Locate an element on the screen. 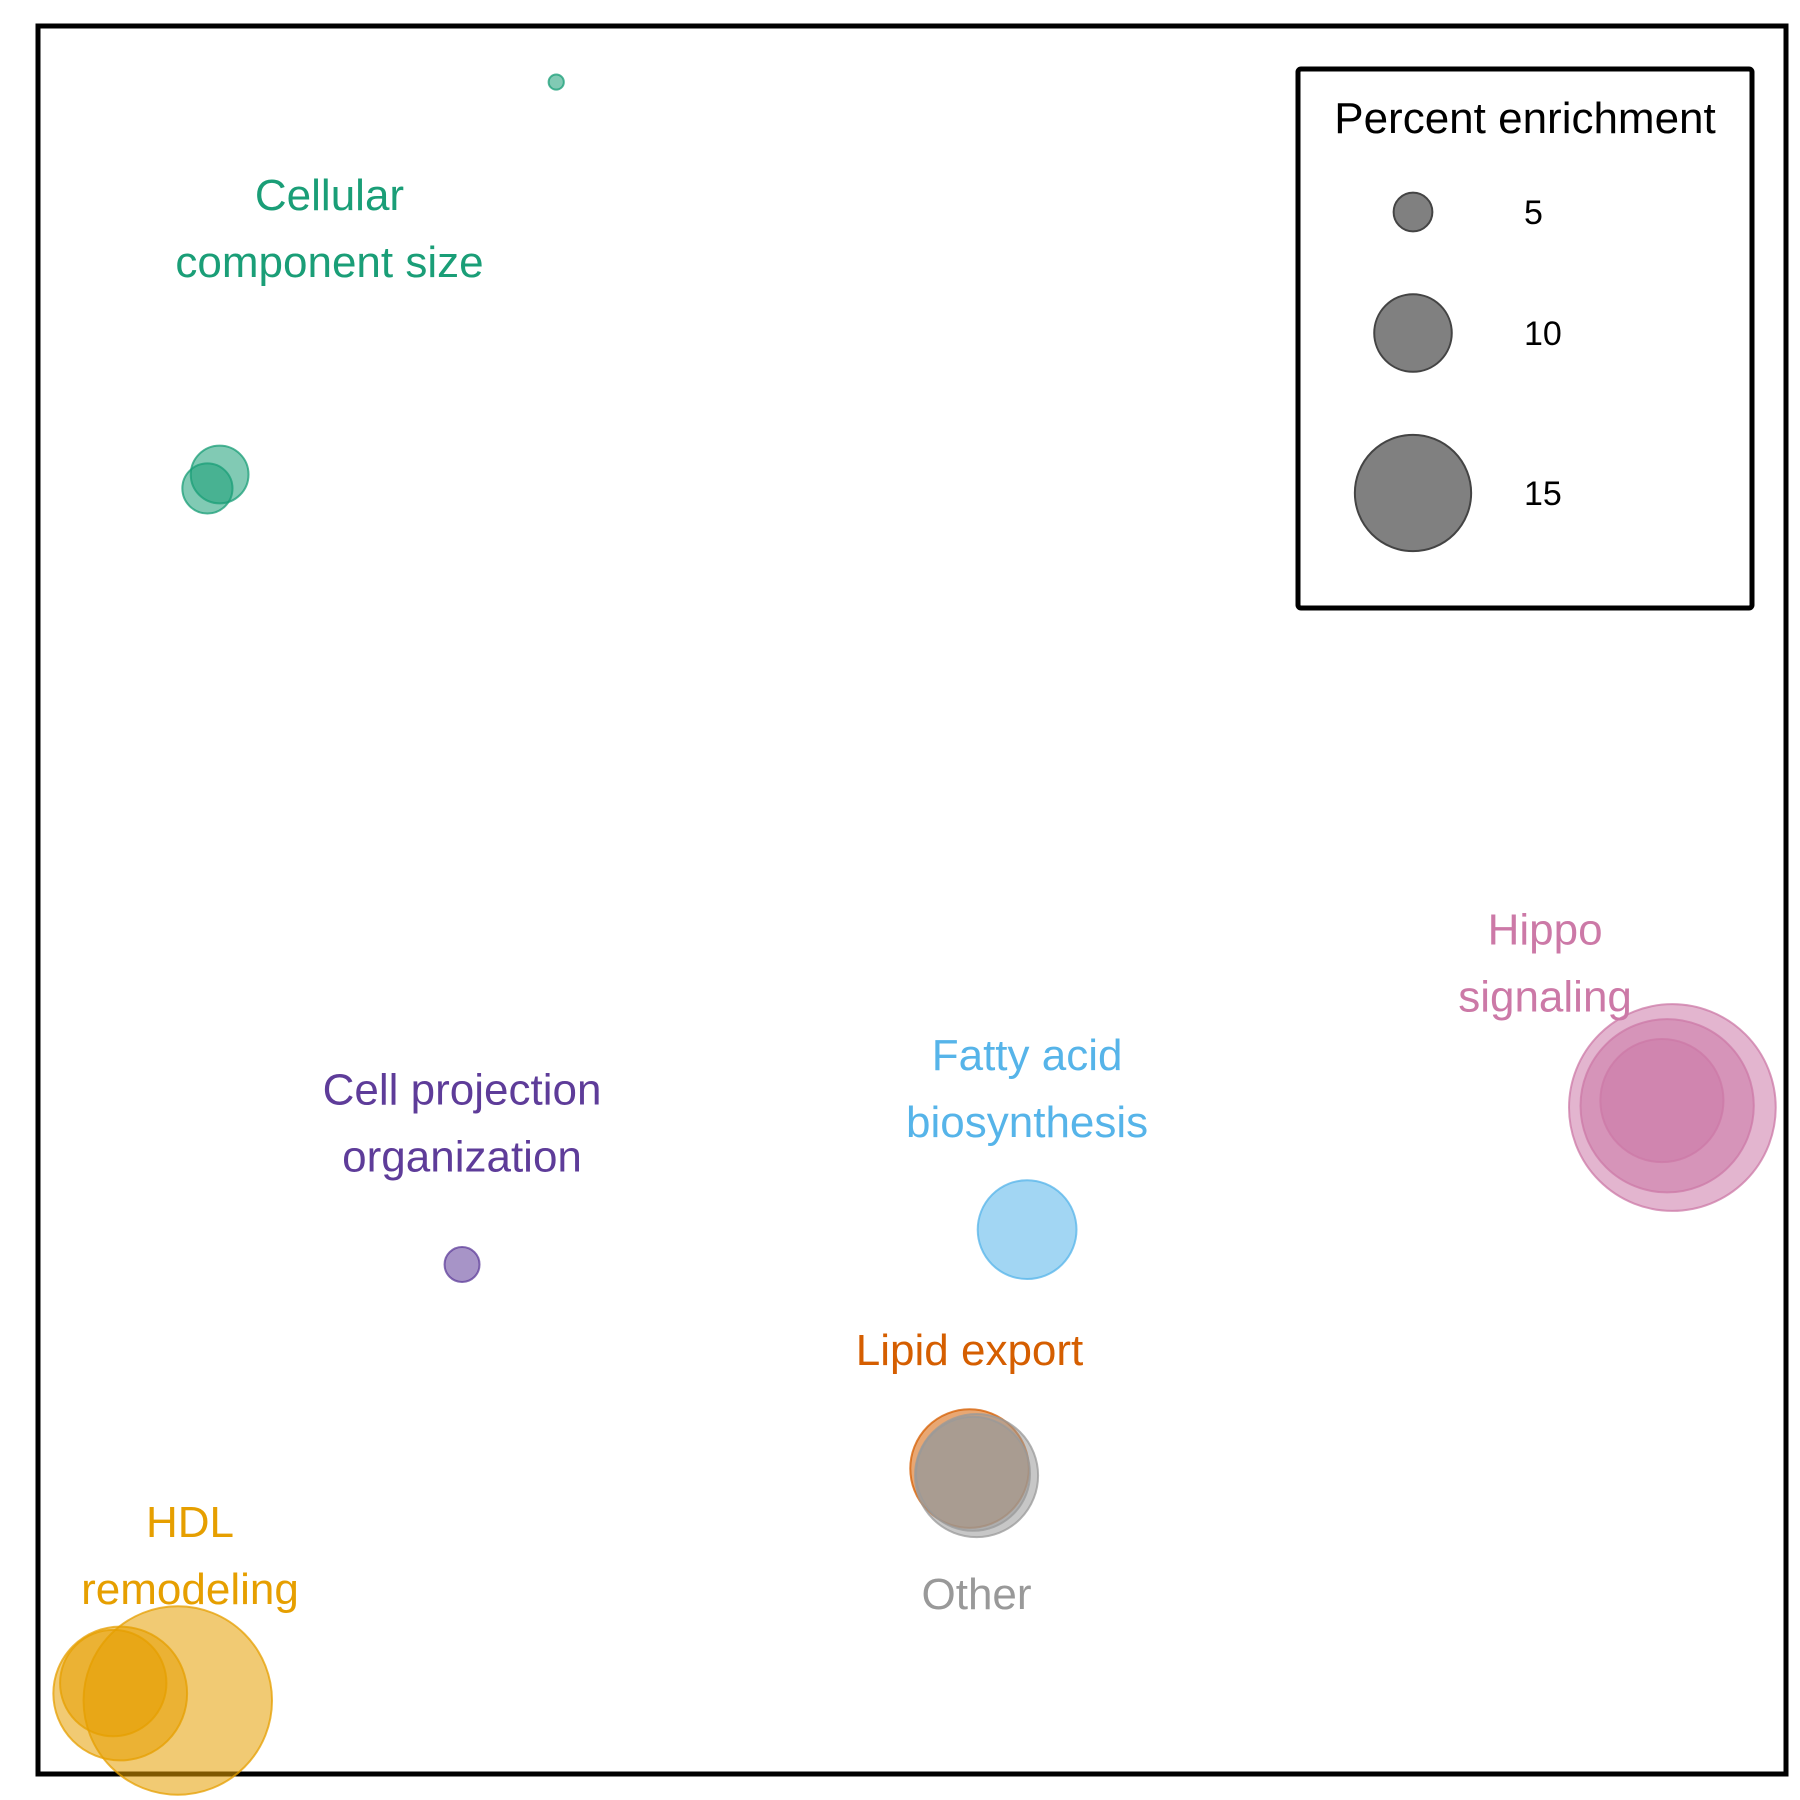  cluster-label-line: HDL is located at coordinates (190, 1522).